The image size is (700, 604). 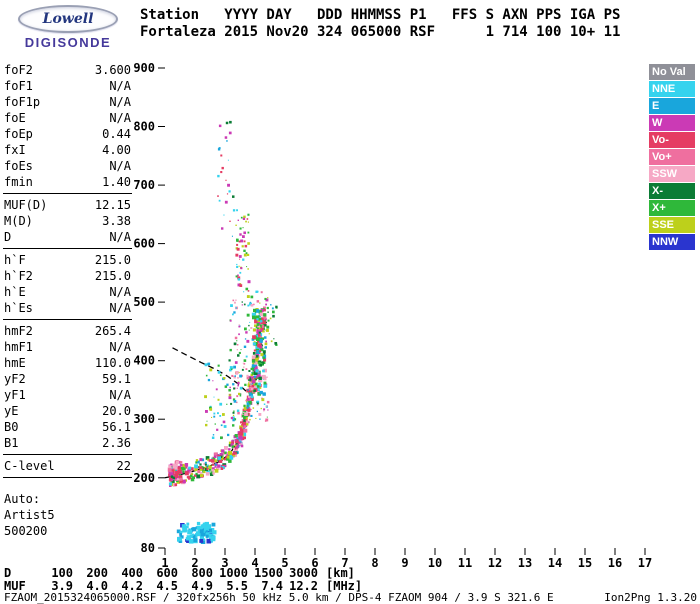 I want to click on param-label: yE, so click(x=11, y=411).